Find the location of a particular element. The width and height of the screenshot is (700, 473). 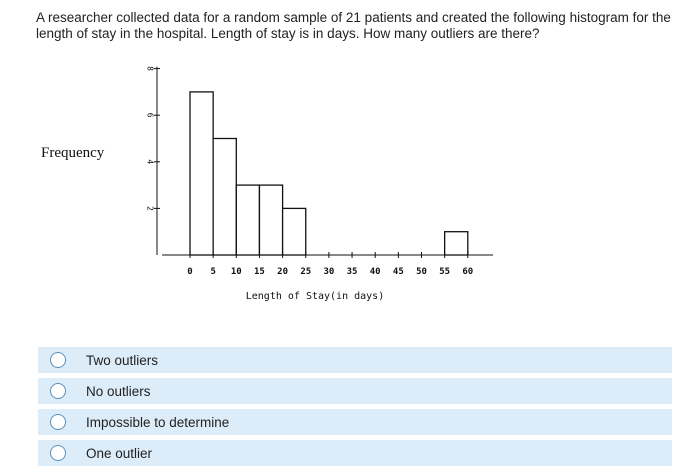

x-tick-label: 10 is located at coordinates (236, 272).